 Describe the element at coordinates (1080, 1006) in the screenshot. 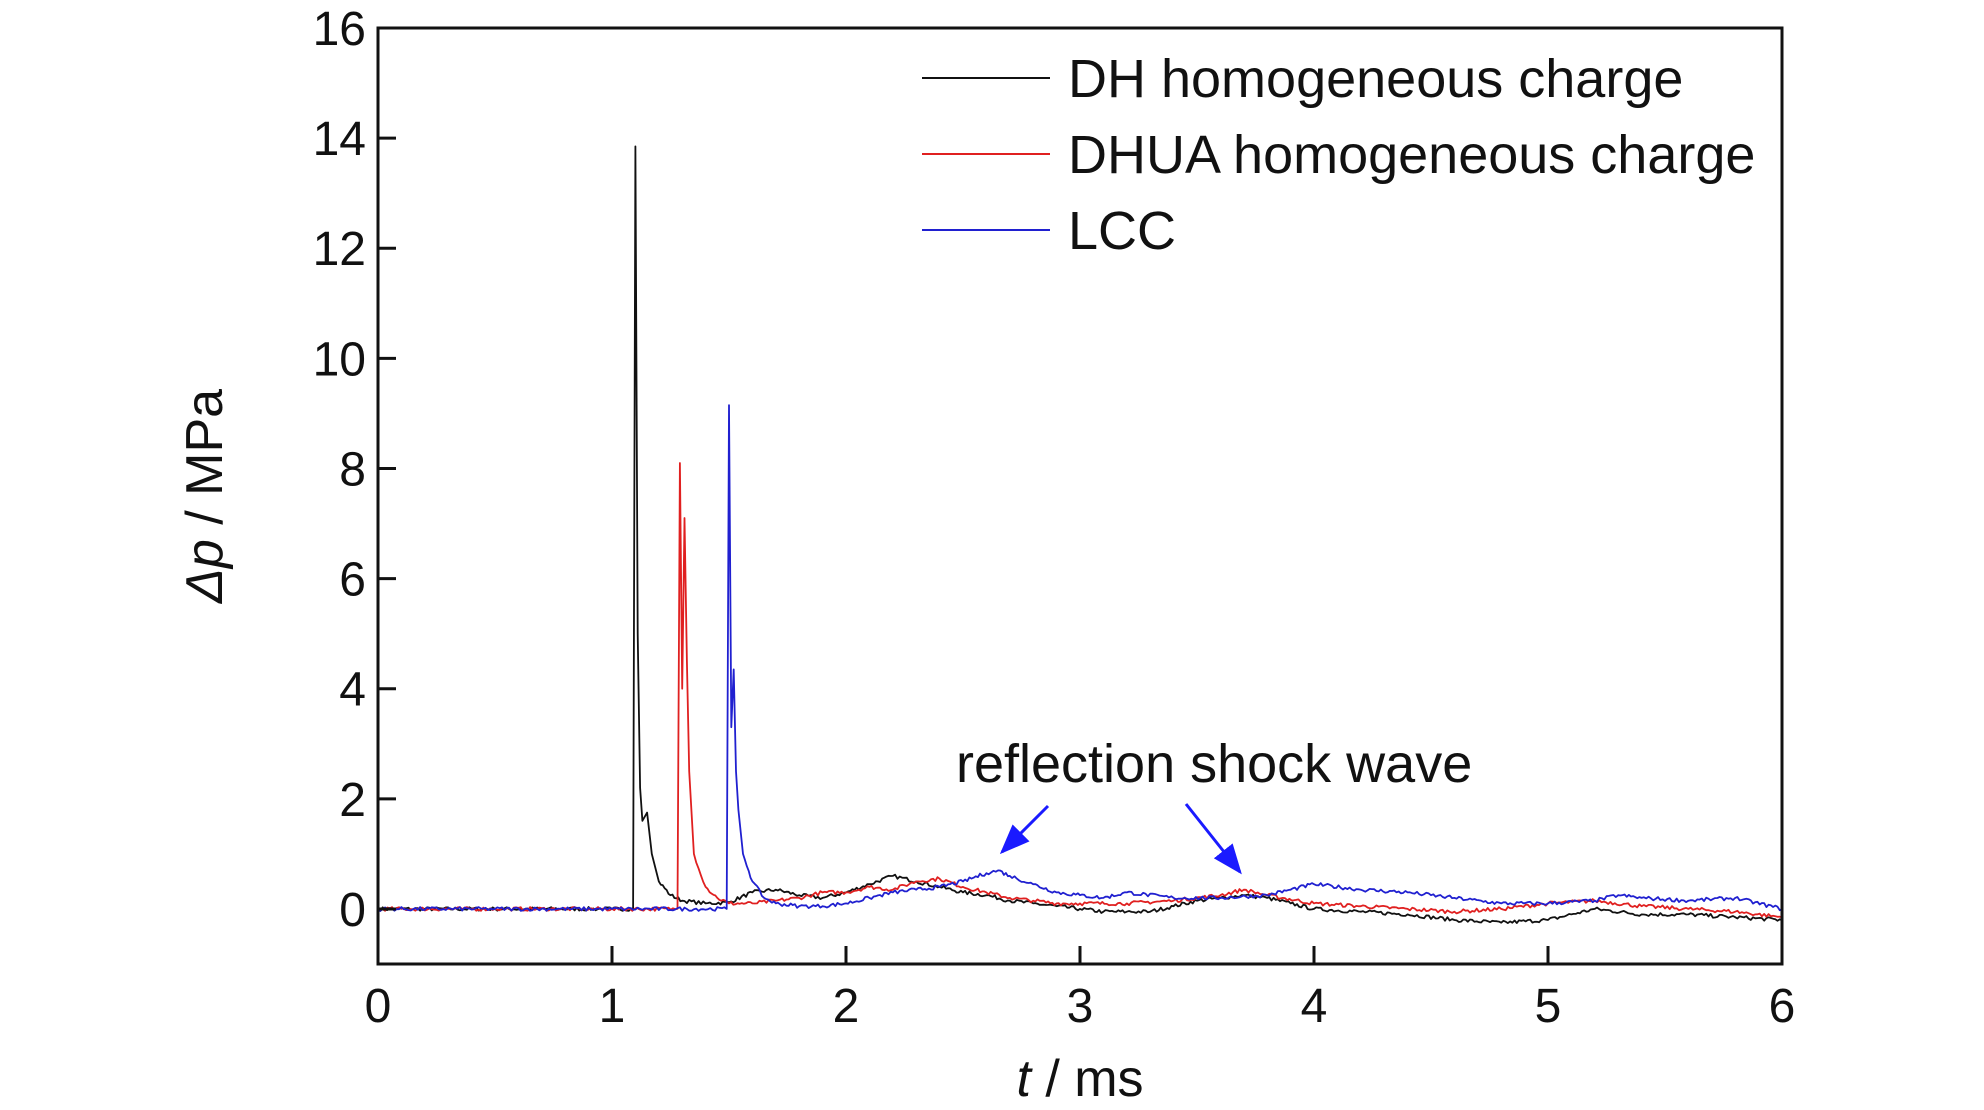

I see `x-tick-label: 3` at that location.